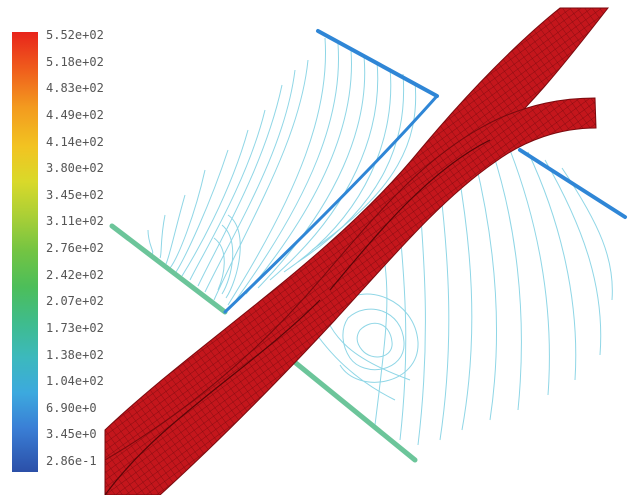  What do you see at coordinates (377, 63) in the screenshot?
I see `inlet-boundary-top` at bounding box center [377, 63].